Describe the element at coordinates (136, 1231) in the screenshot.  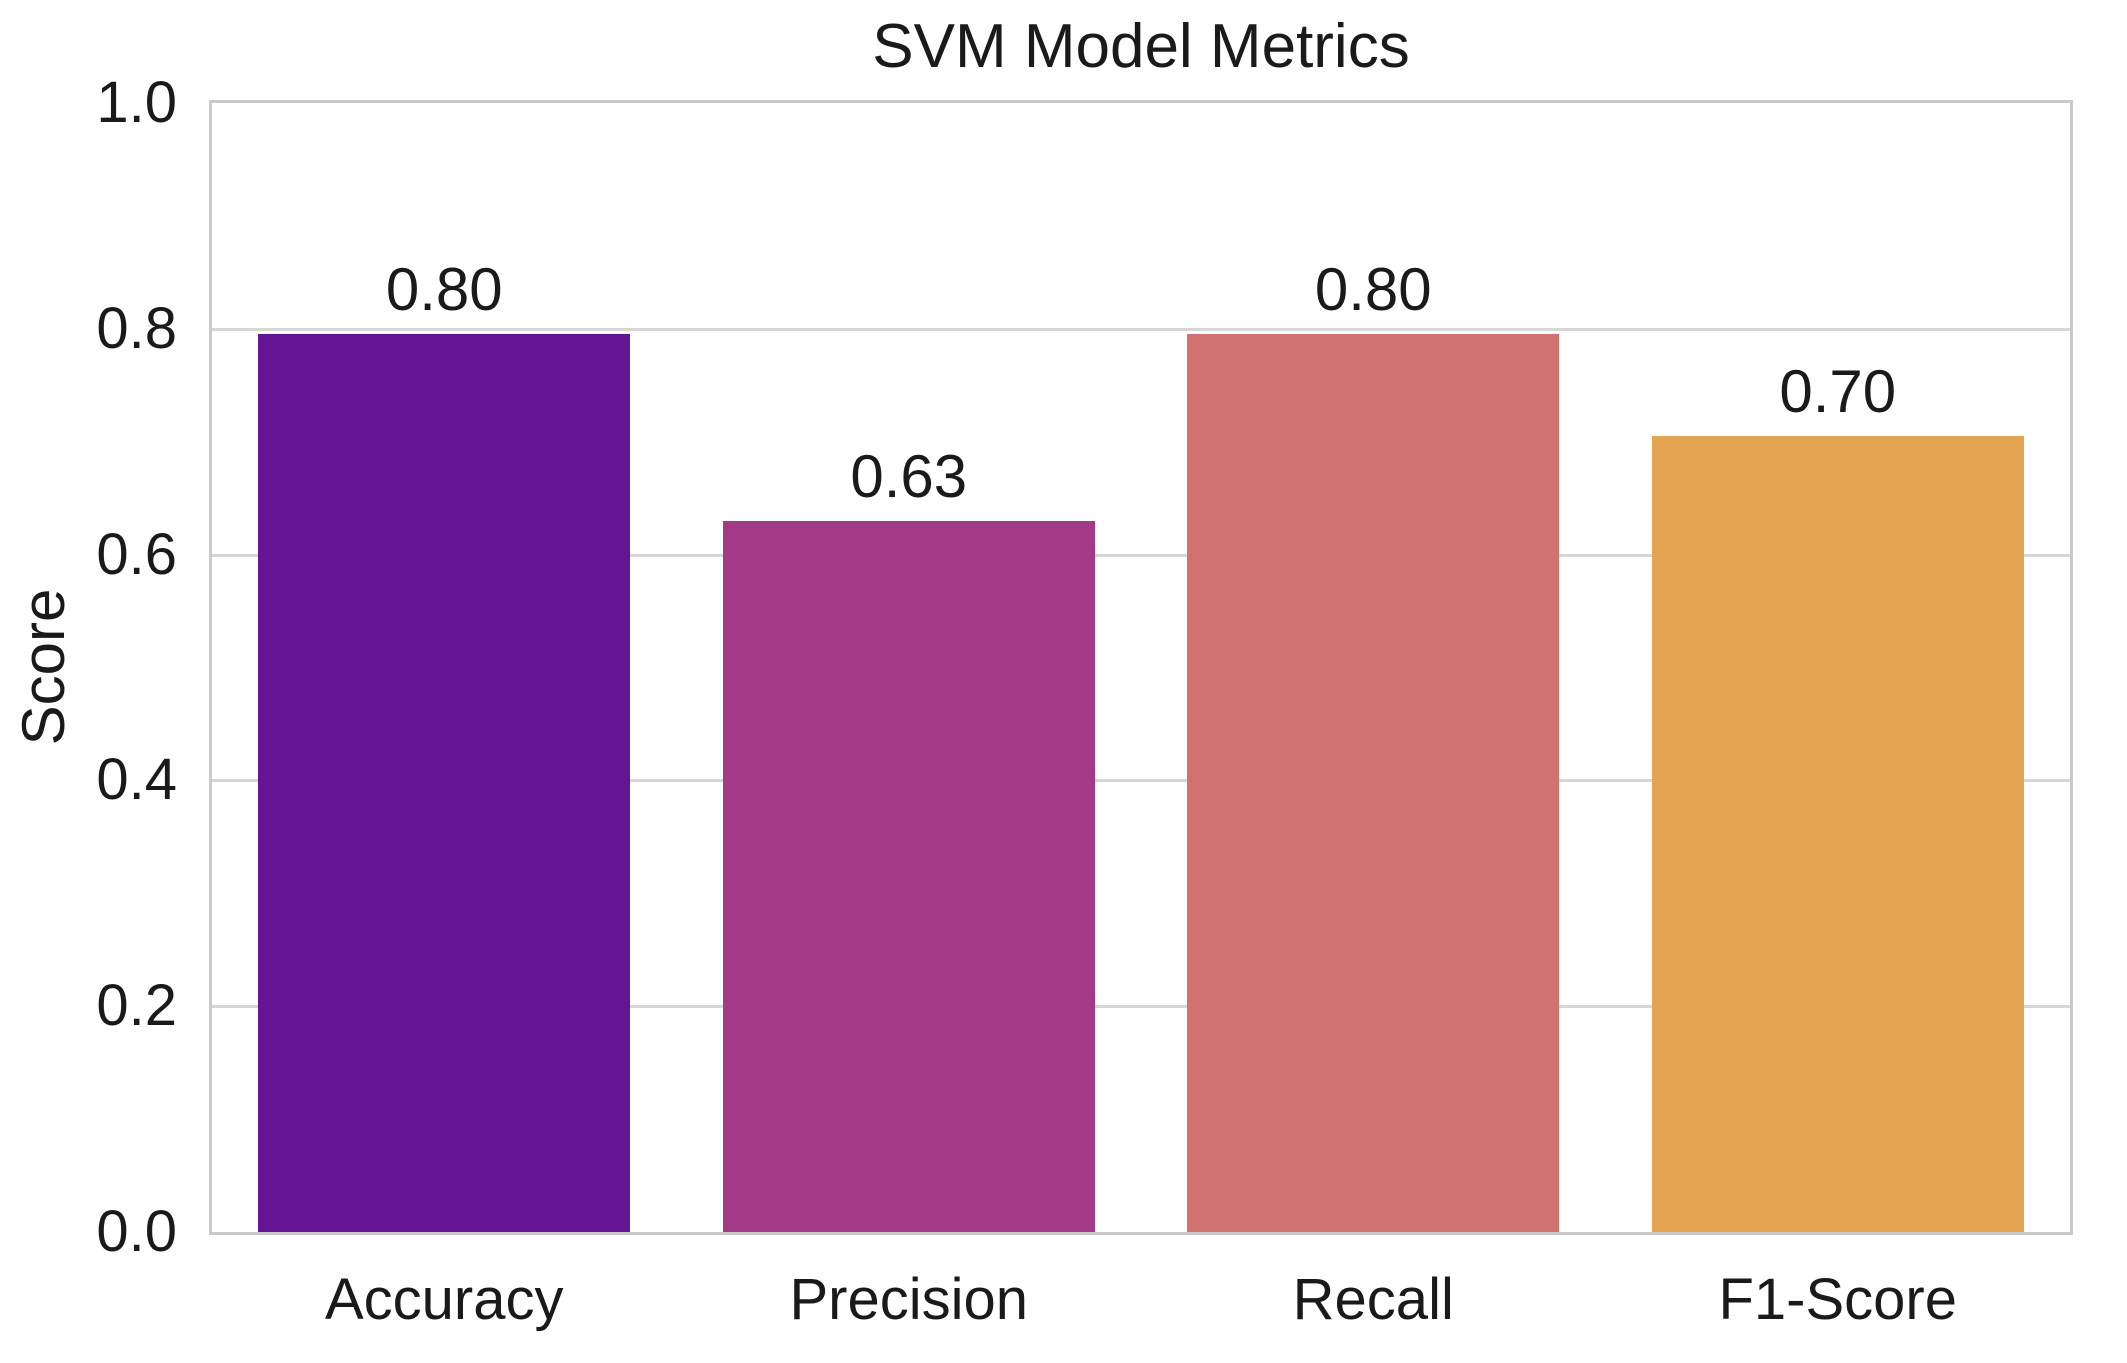
I see `y-tick-label: 0.0` at that location.